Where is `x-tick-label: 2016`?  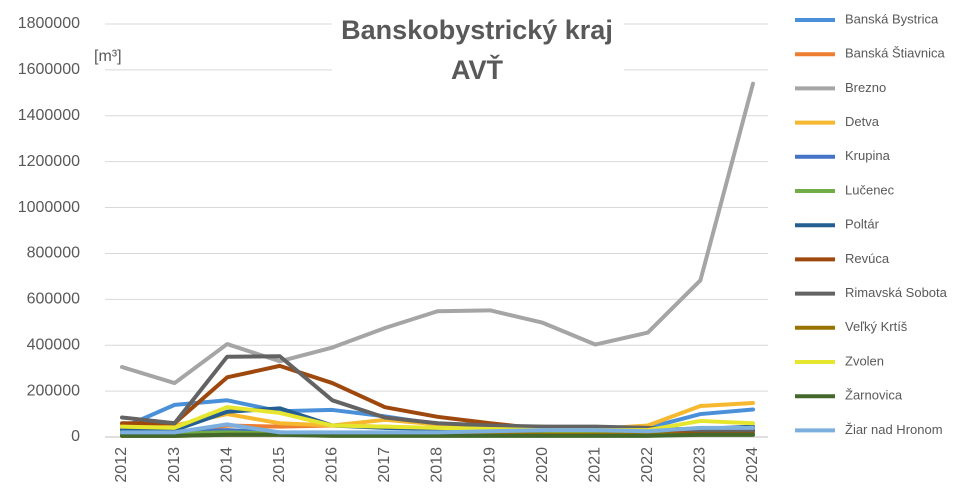 x-tick-label: 2016 is located at coordinates (332, 465).